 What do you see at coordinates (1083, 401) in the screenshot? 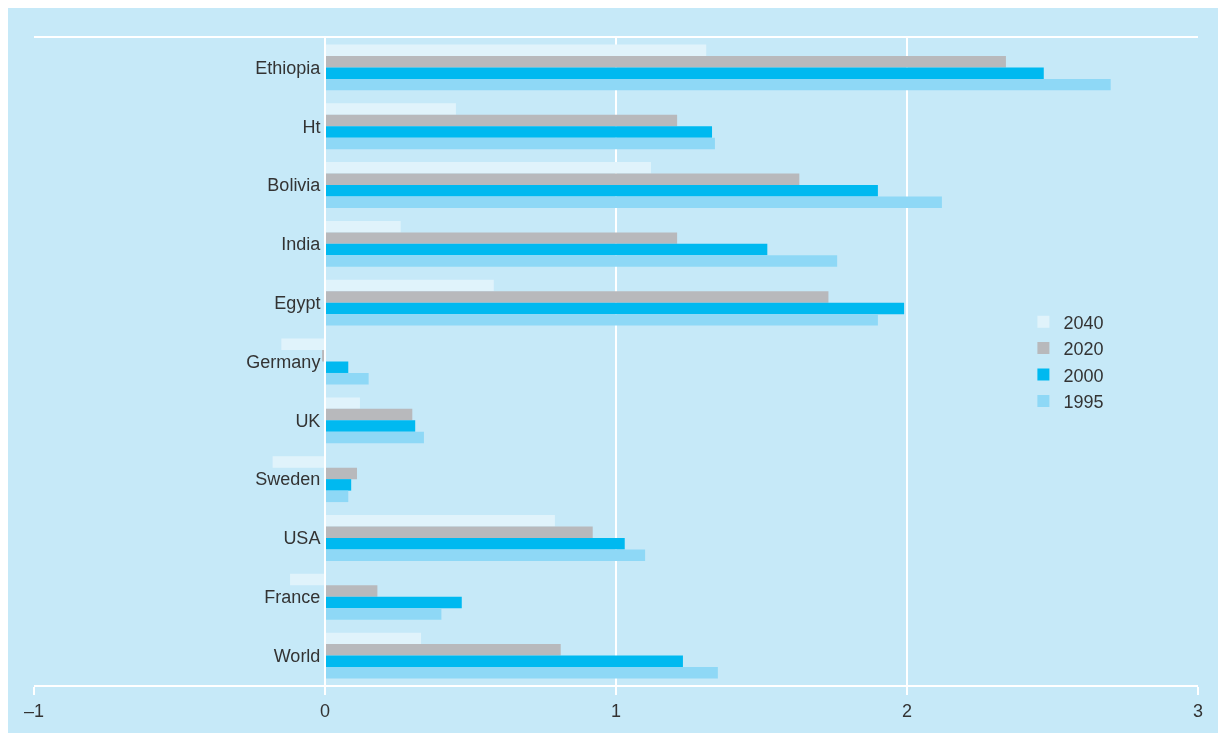
I see `legend-label: 1995` at bounding box center [1083, 401].